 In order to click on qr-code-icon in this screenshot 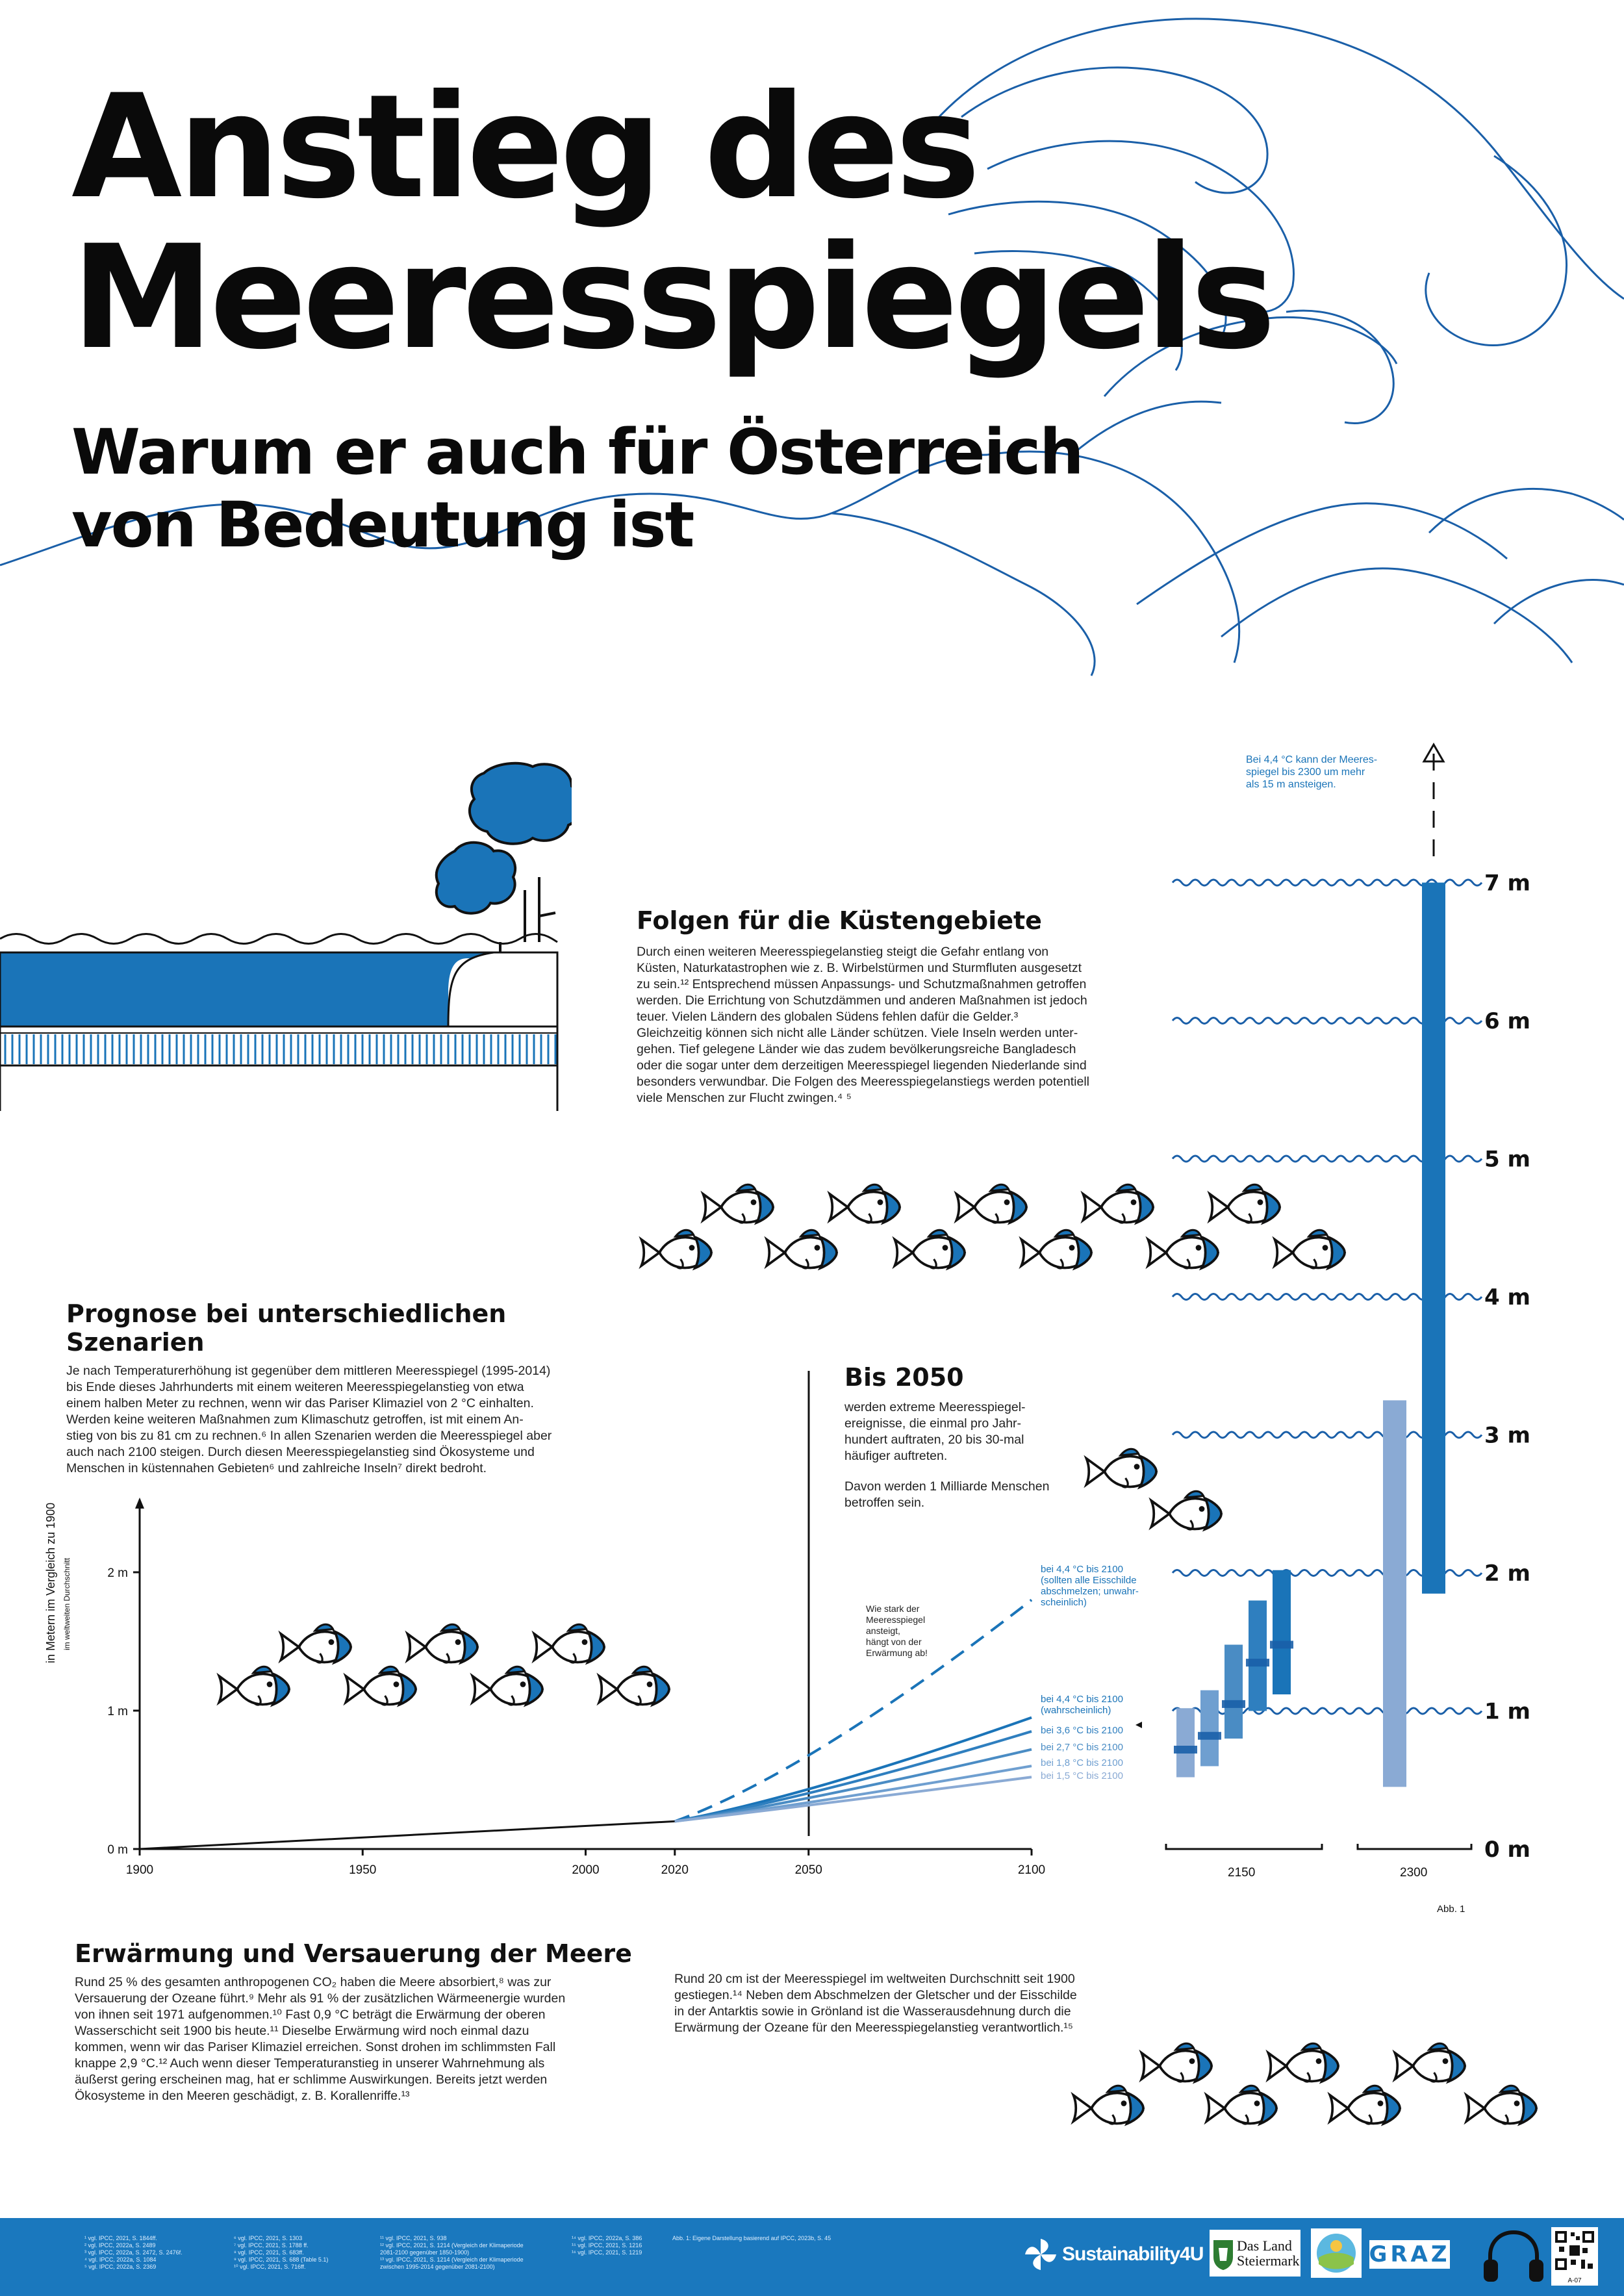, I will do `click(1574, 2250)`.